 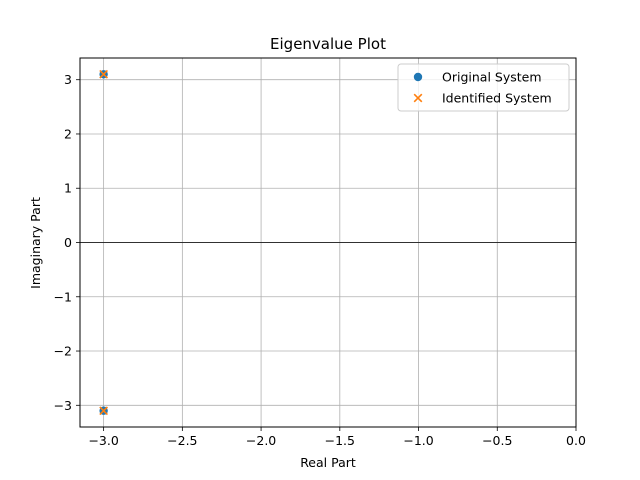 What do you see at coordinates (497, 440) in the screenshot?
I see `x-tick-label: −0.5` at bounding box center [497, 440].